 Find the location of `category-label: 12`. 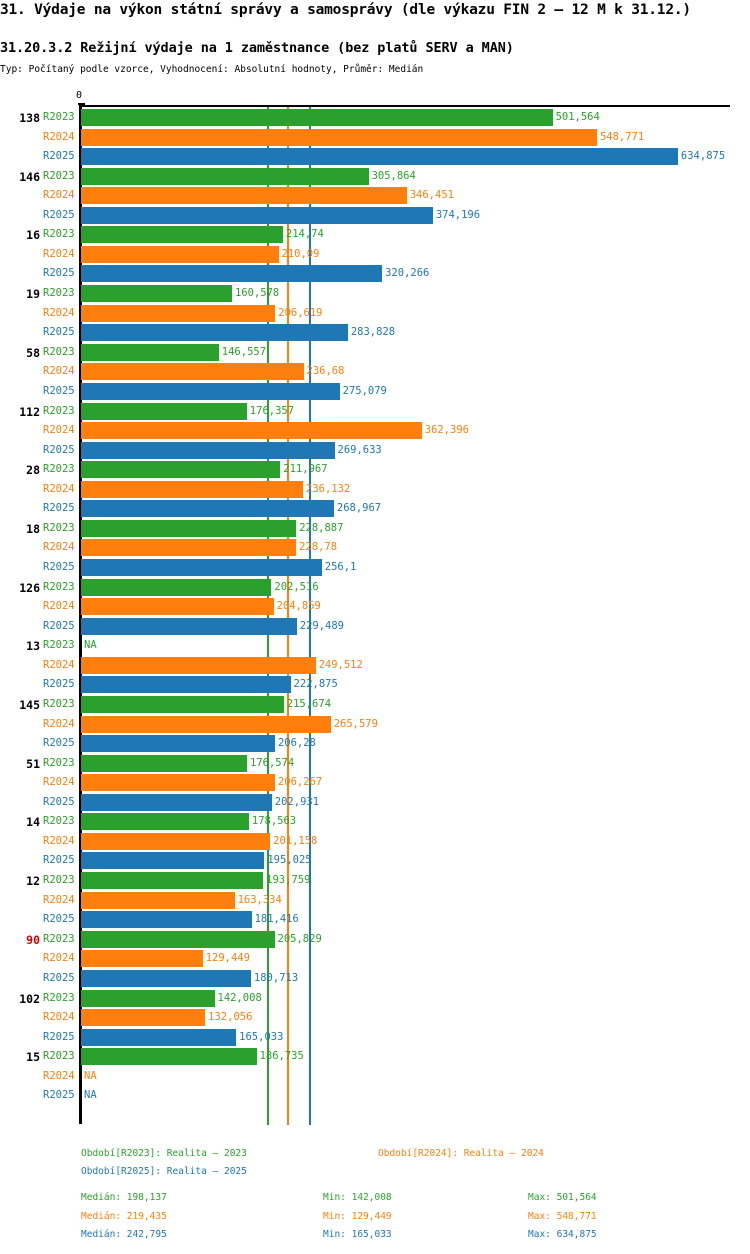

category-label: 12 is located at coordinates (33, 881).